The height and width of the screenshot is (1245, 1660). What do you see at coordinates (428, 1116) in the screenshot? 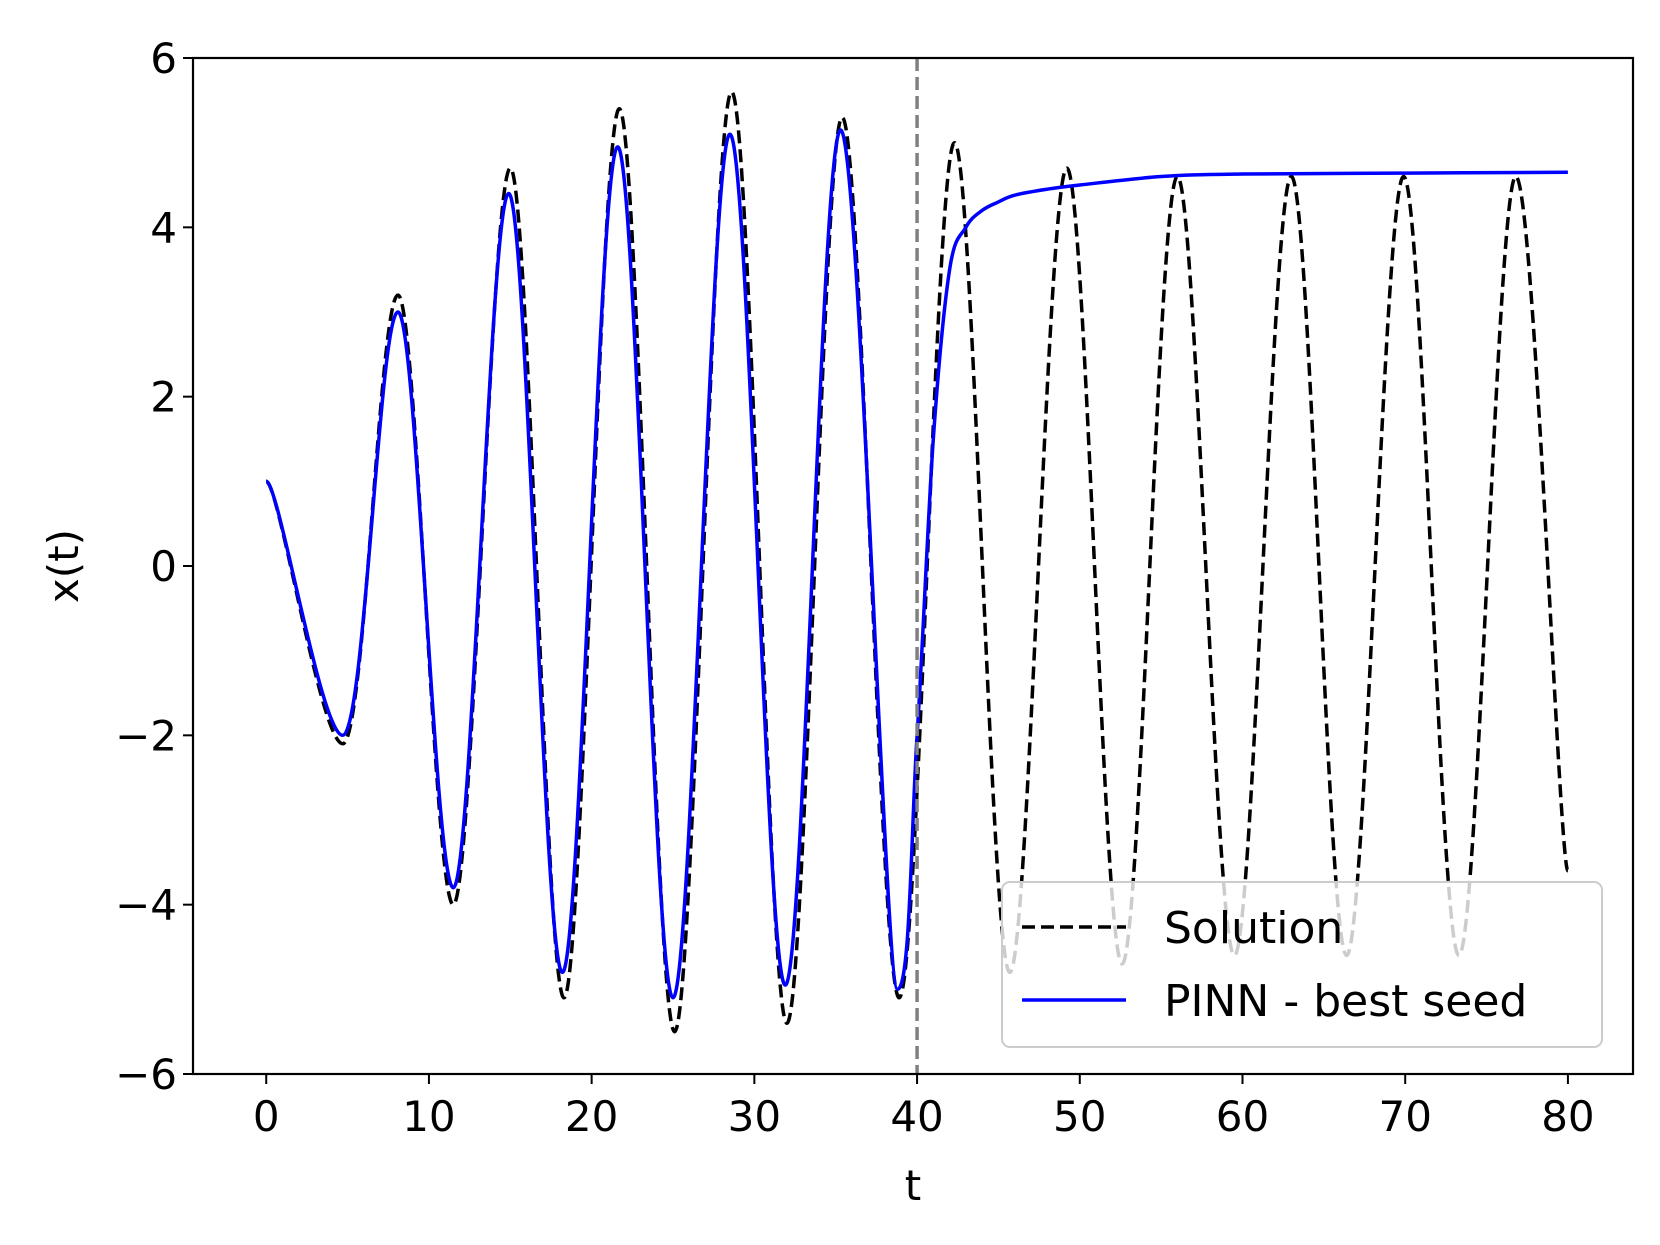
I see `x-tick-label: 10` at bounding box center [428, 1116].